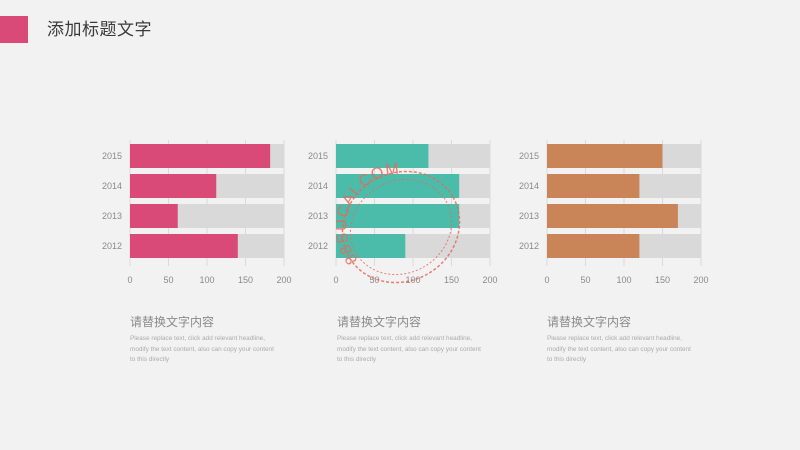 Image resolution: width=800 pixels, height=450 pixels. I want to click on watermark-ring-outer, so click(401, 227).